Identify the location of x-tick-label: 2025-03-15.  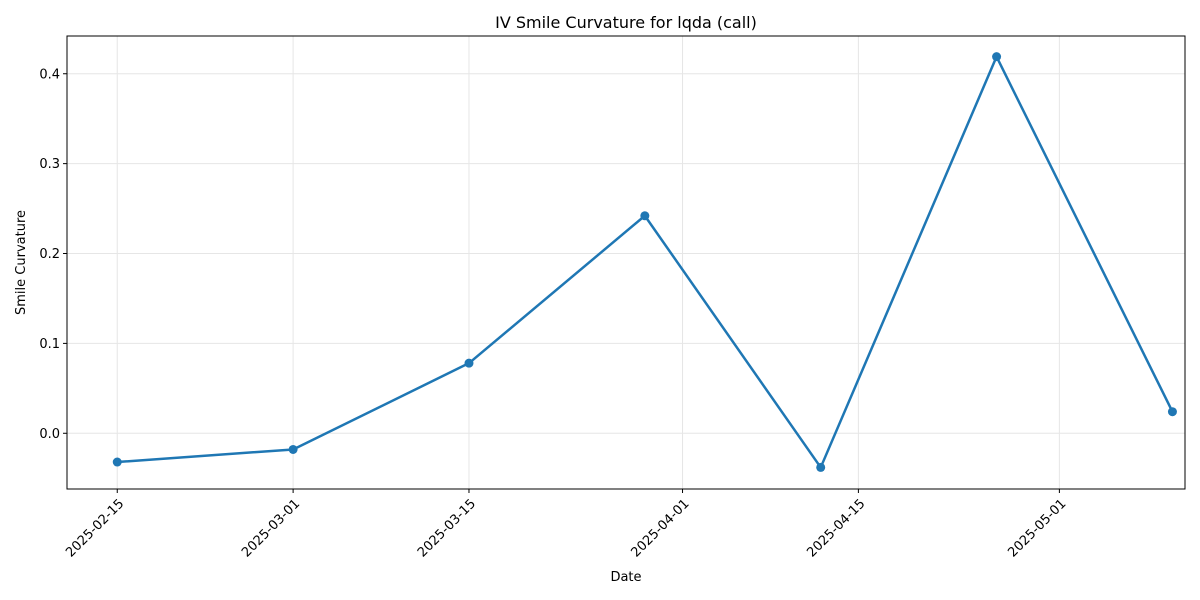
(447, 528).